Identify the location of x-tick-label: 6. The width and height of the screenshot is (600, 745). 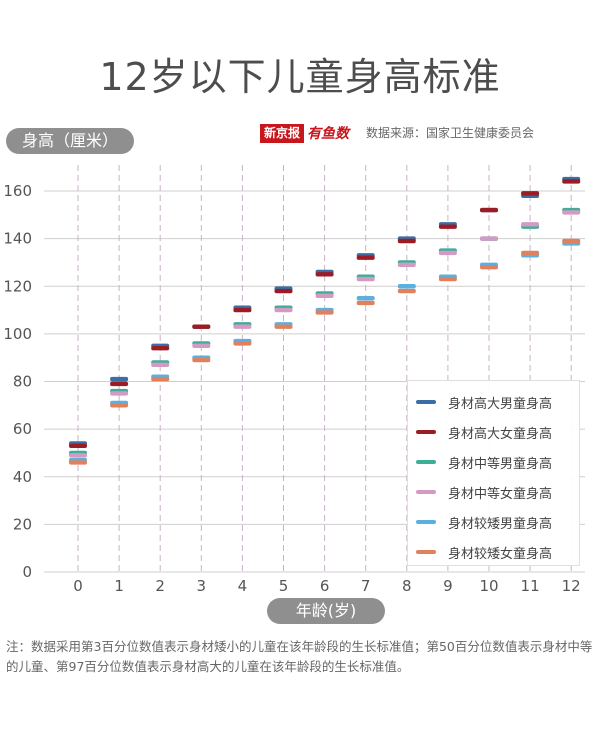
(325, 586).